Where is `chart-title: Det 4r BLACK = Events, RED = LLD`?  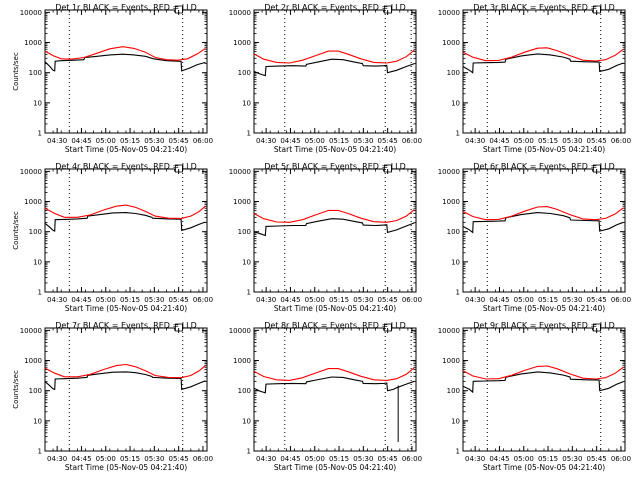 chart-title: Det 4r BLACK = Events, RED = LLD is located at coordinates (126, 166).